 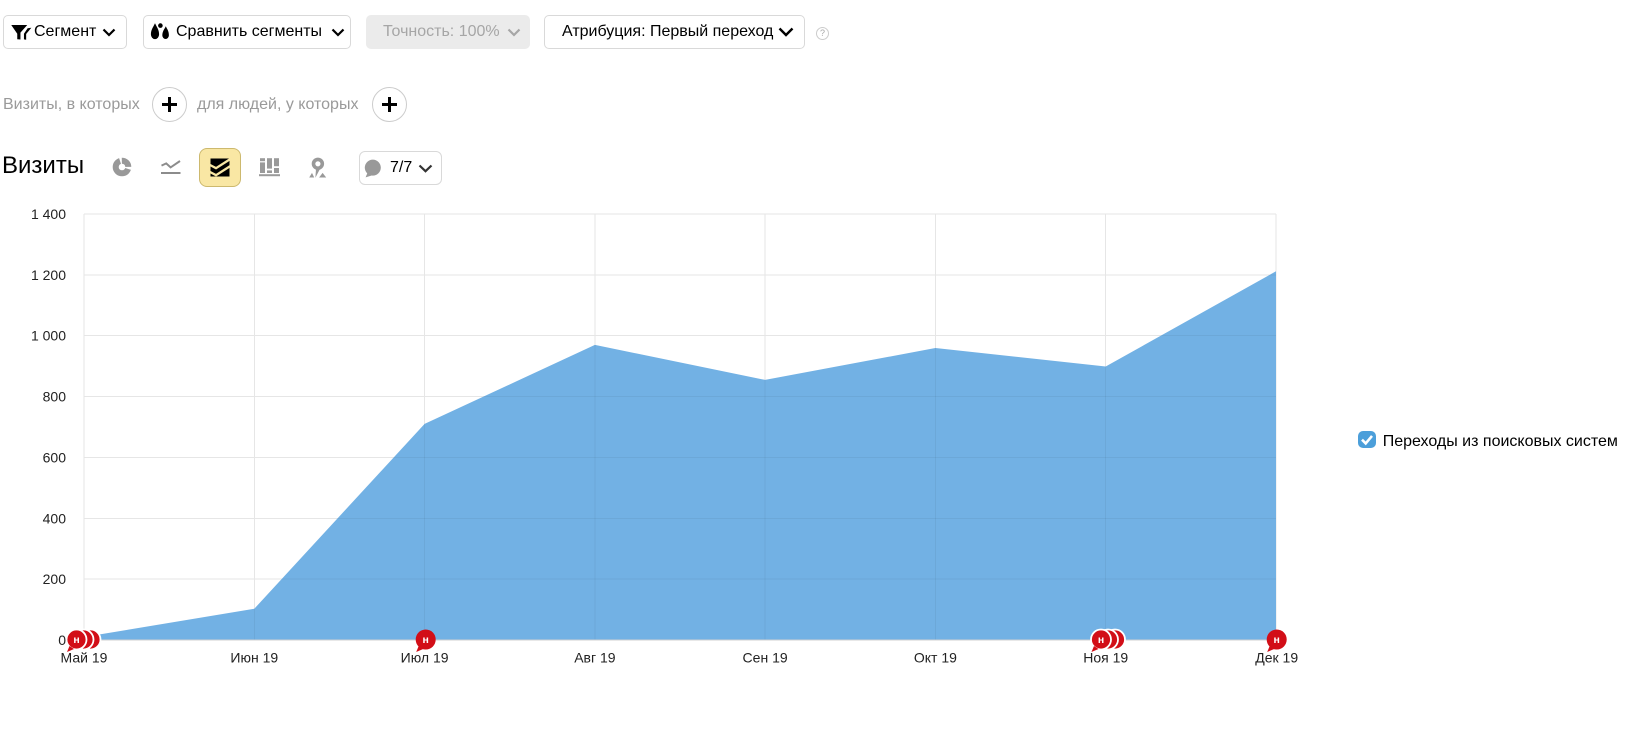 I want to click on svg-text: Июн 19, so click(x=254, y=658).